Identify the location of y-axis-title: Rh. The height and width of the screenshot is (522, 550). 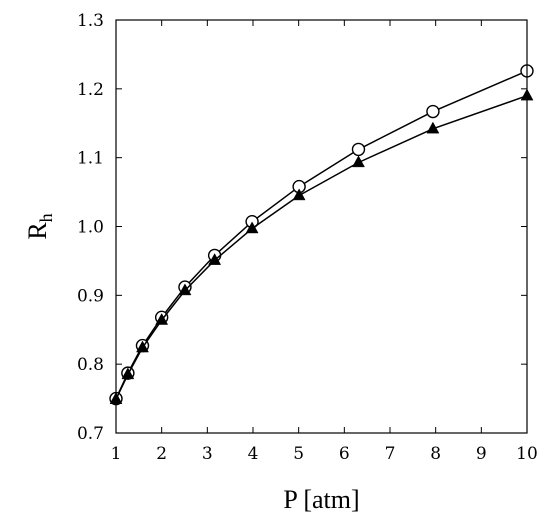
(39, 226).